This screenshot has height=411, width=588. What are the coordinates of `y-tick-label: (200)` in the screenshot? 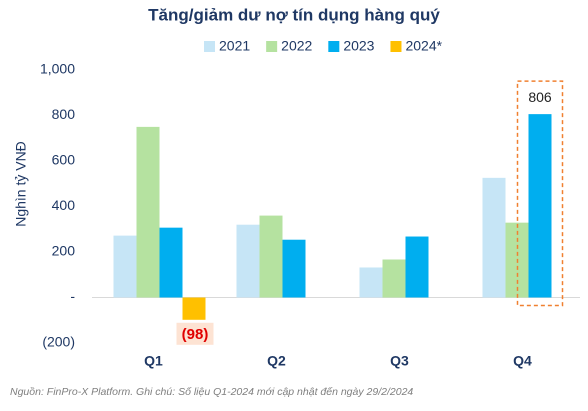 It's located at (58, 342).